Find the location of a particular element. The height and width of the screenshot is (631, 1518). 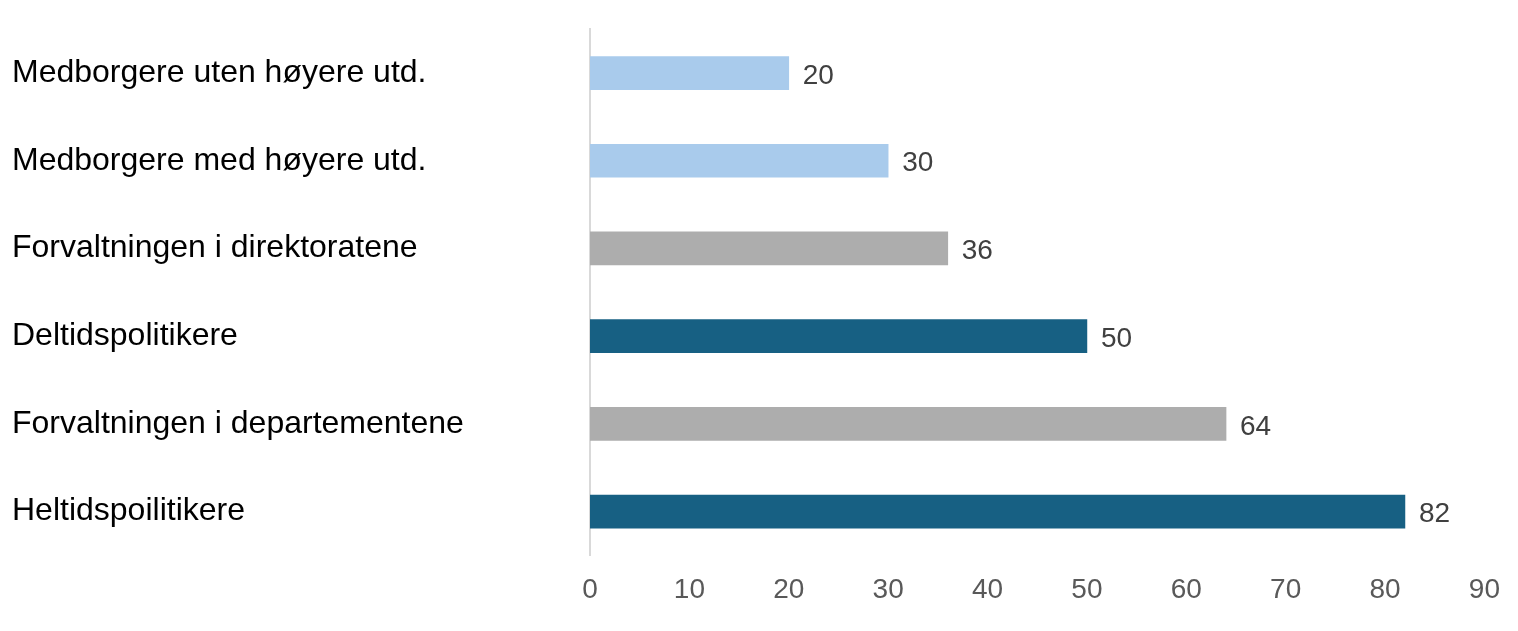

y-tick-label: Medborgere uten høyere utd. is located at coordinates (219, 70).